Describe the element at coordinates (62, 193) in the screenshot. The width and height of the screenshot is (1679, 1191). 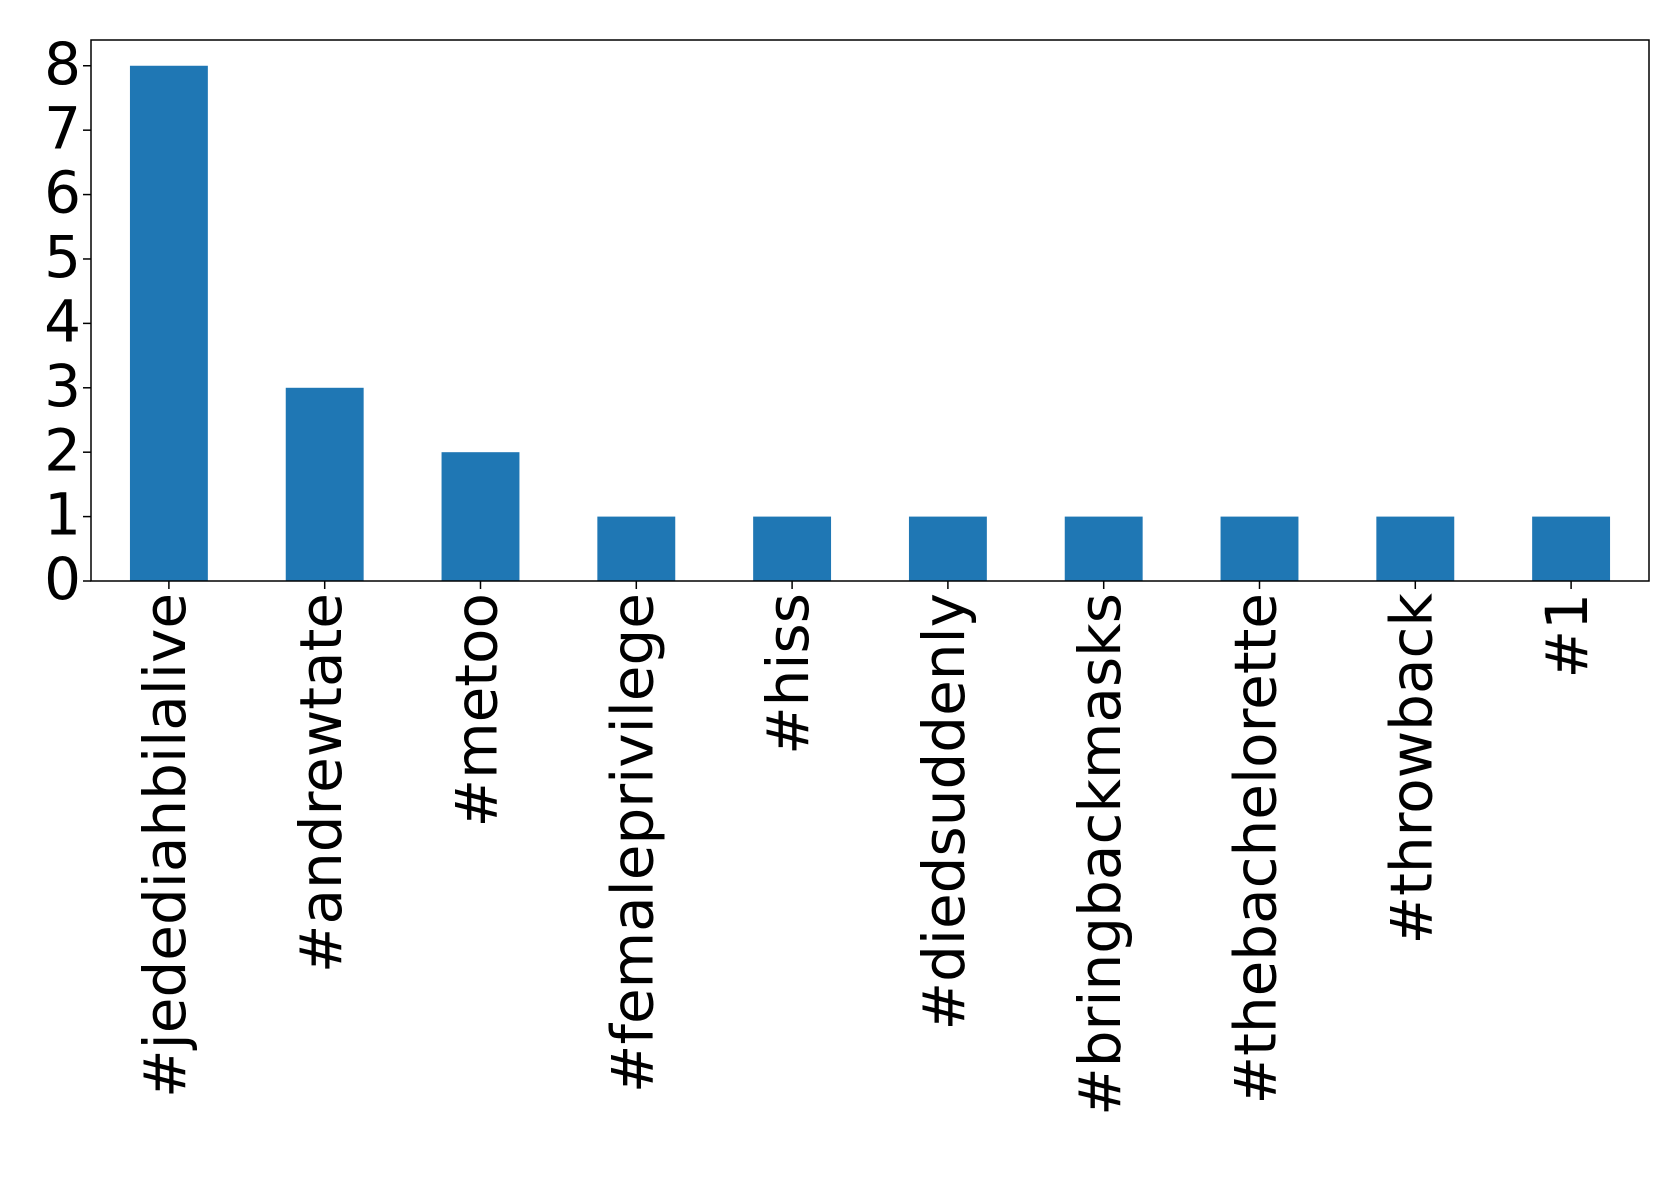
I see `y-tick-label: 6` at that location.